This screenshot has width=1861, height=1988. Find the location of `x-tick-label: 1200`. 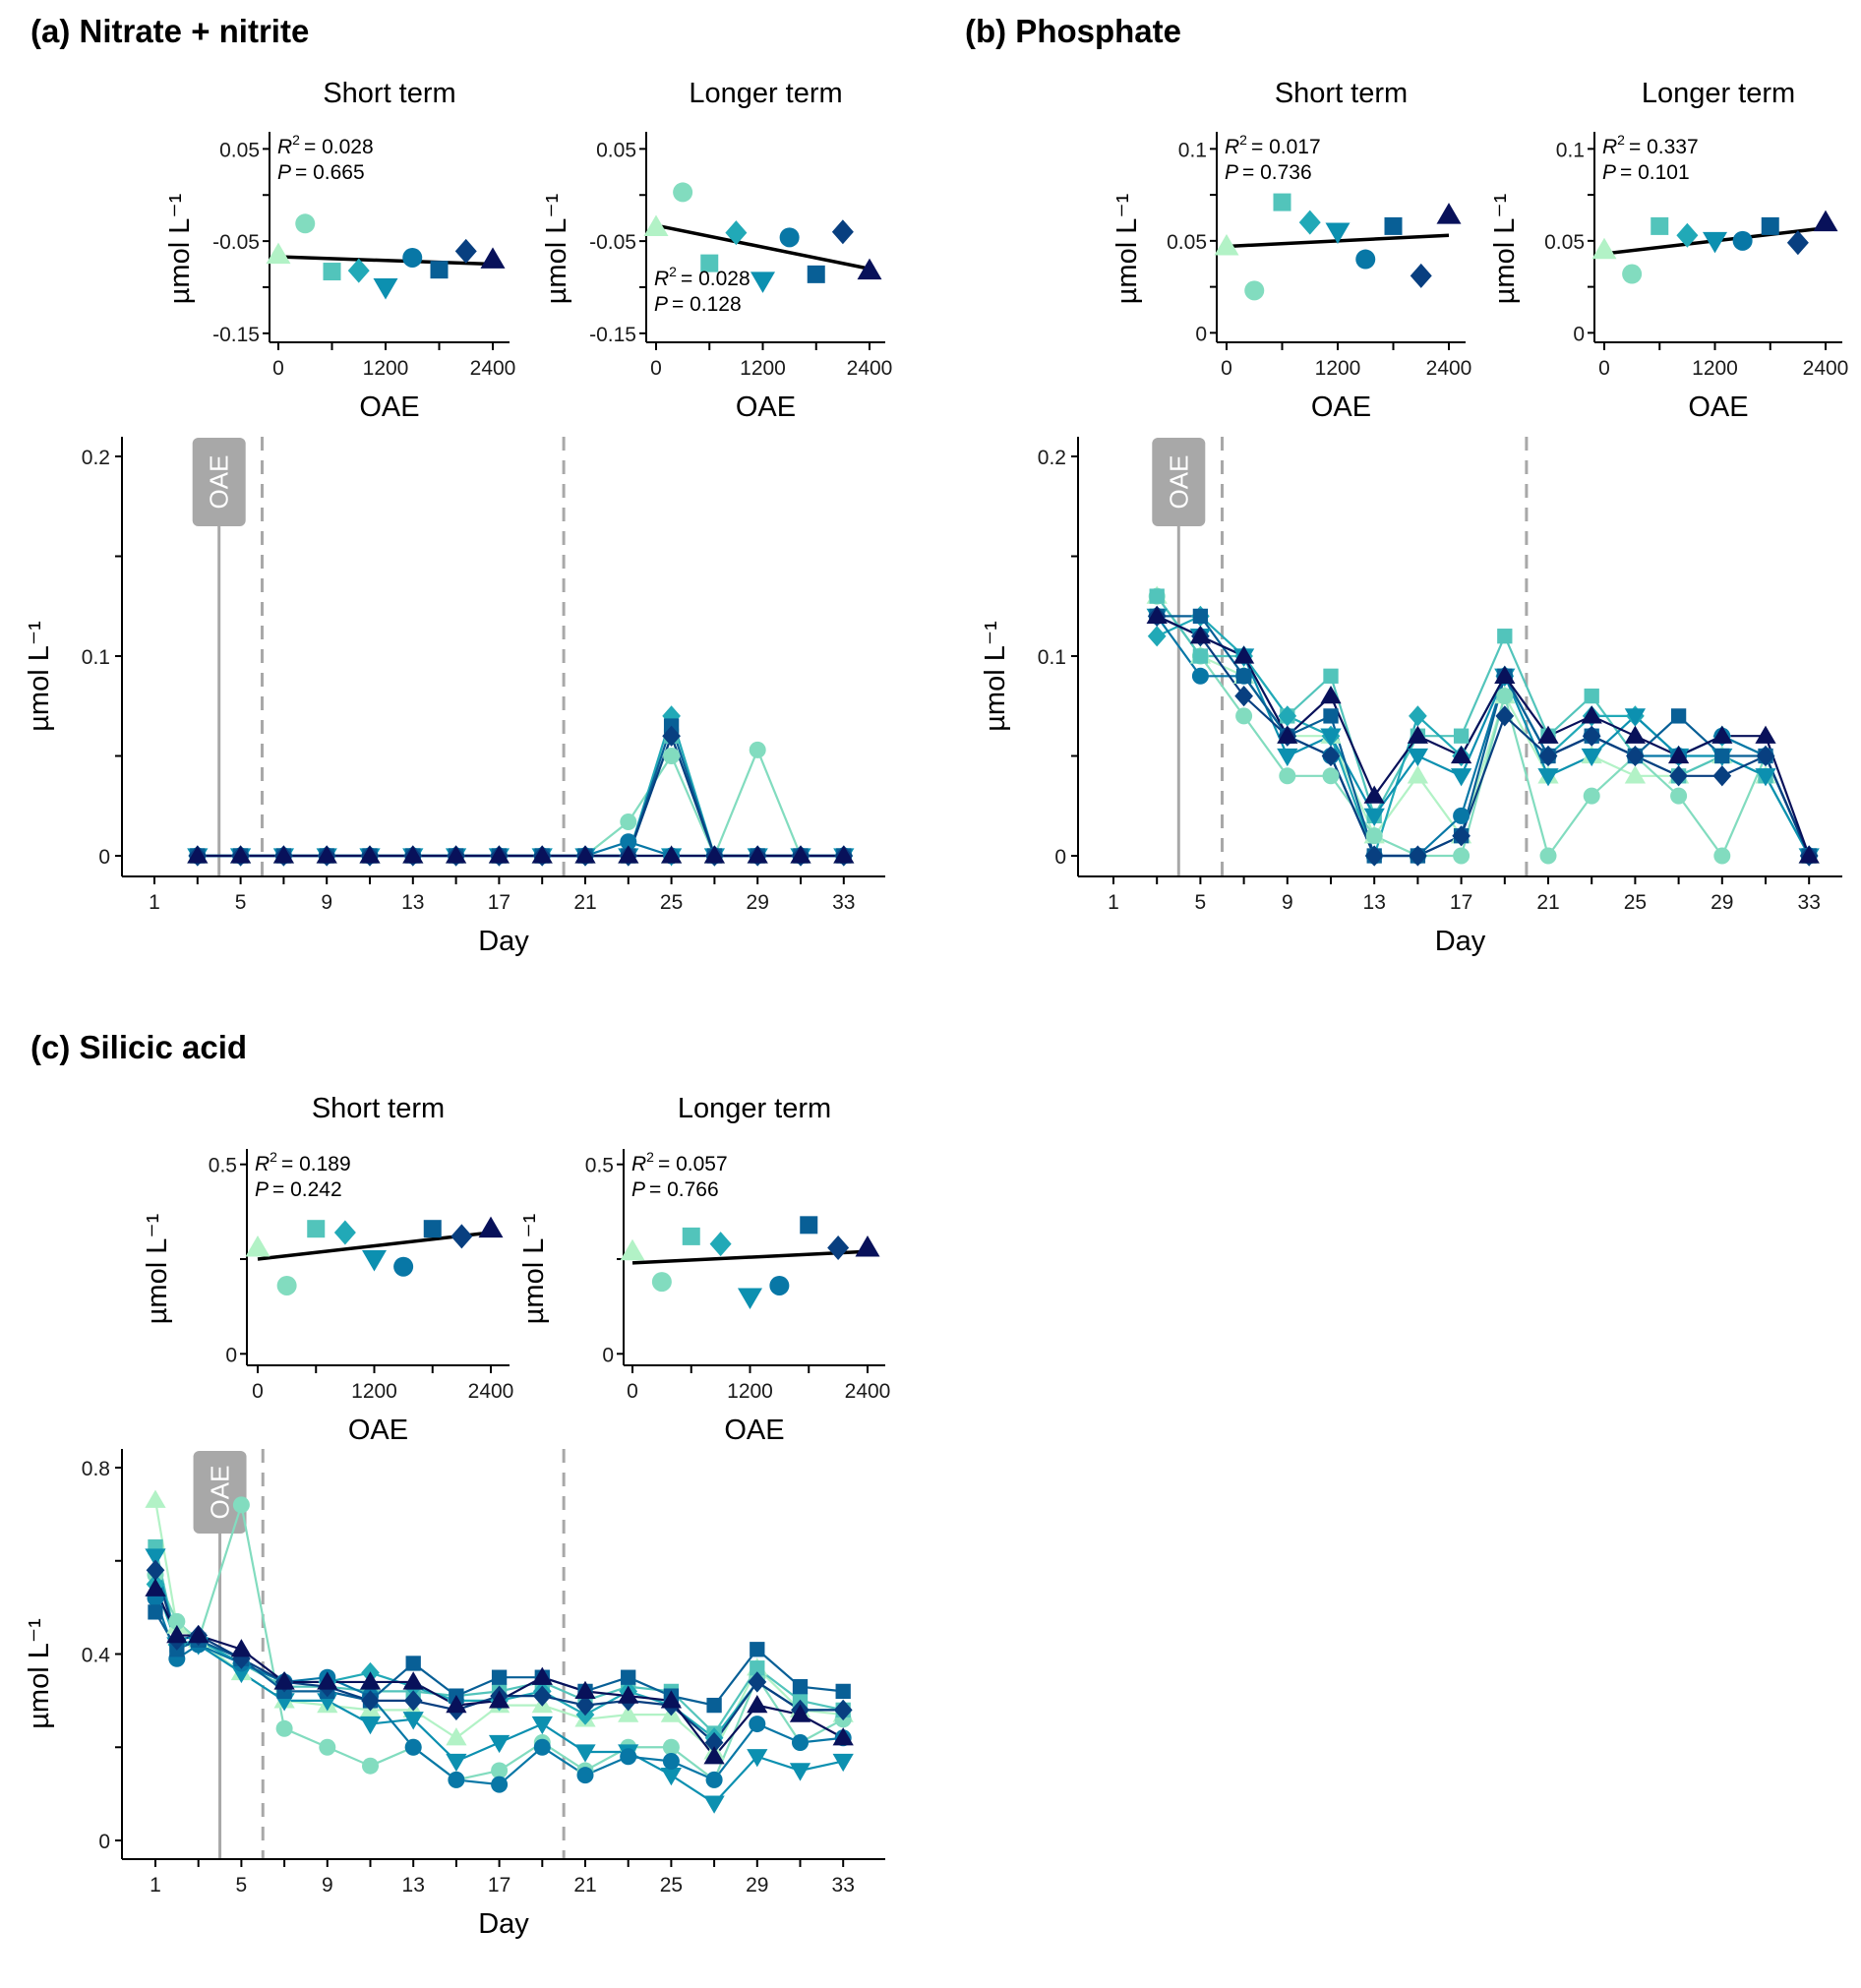

x-tick-label: 1200 is located at coordinates (750, 1392).